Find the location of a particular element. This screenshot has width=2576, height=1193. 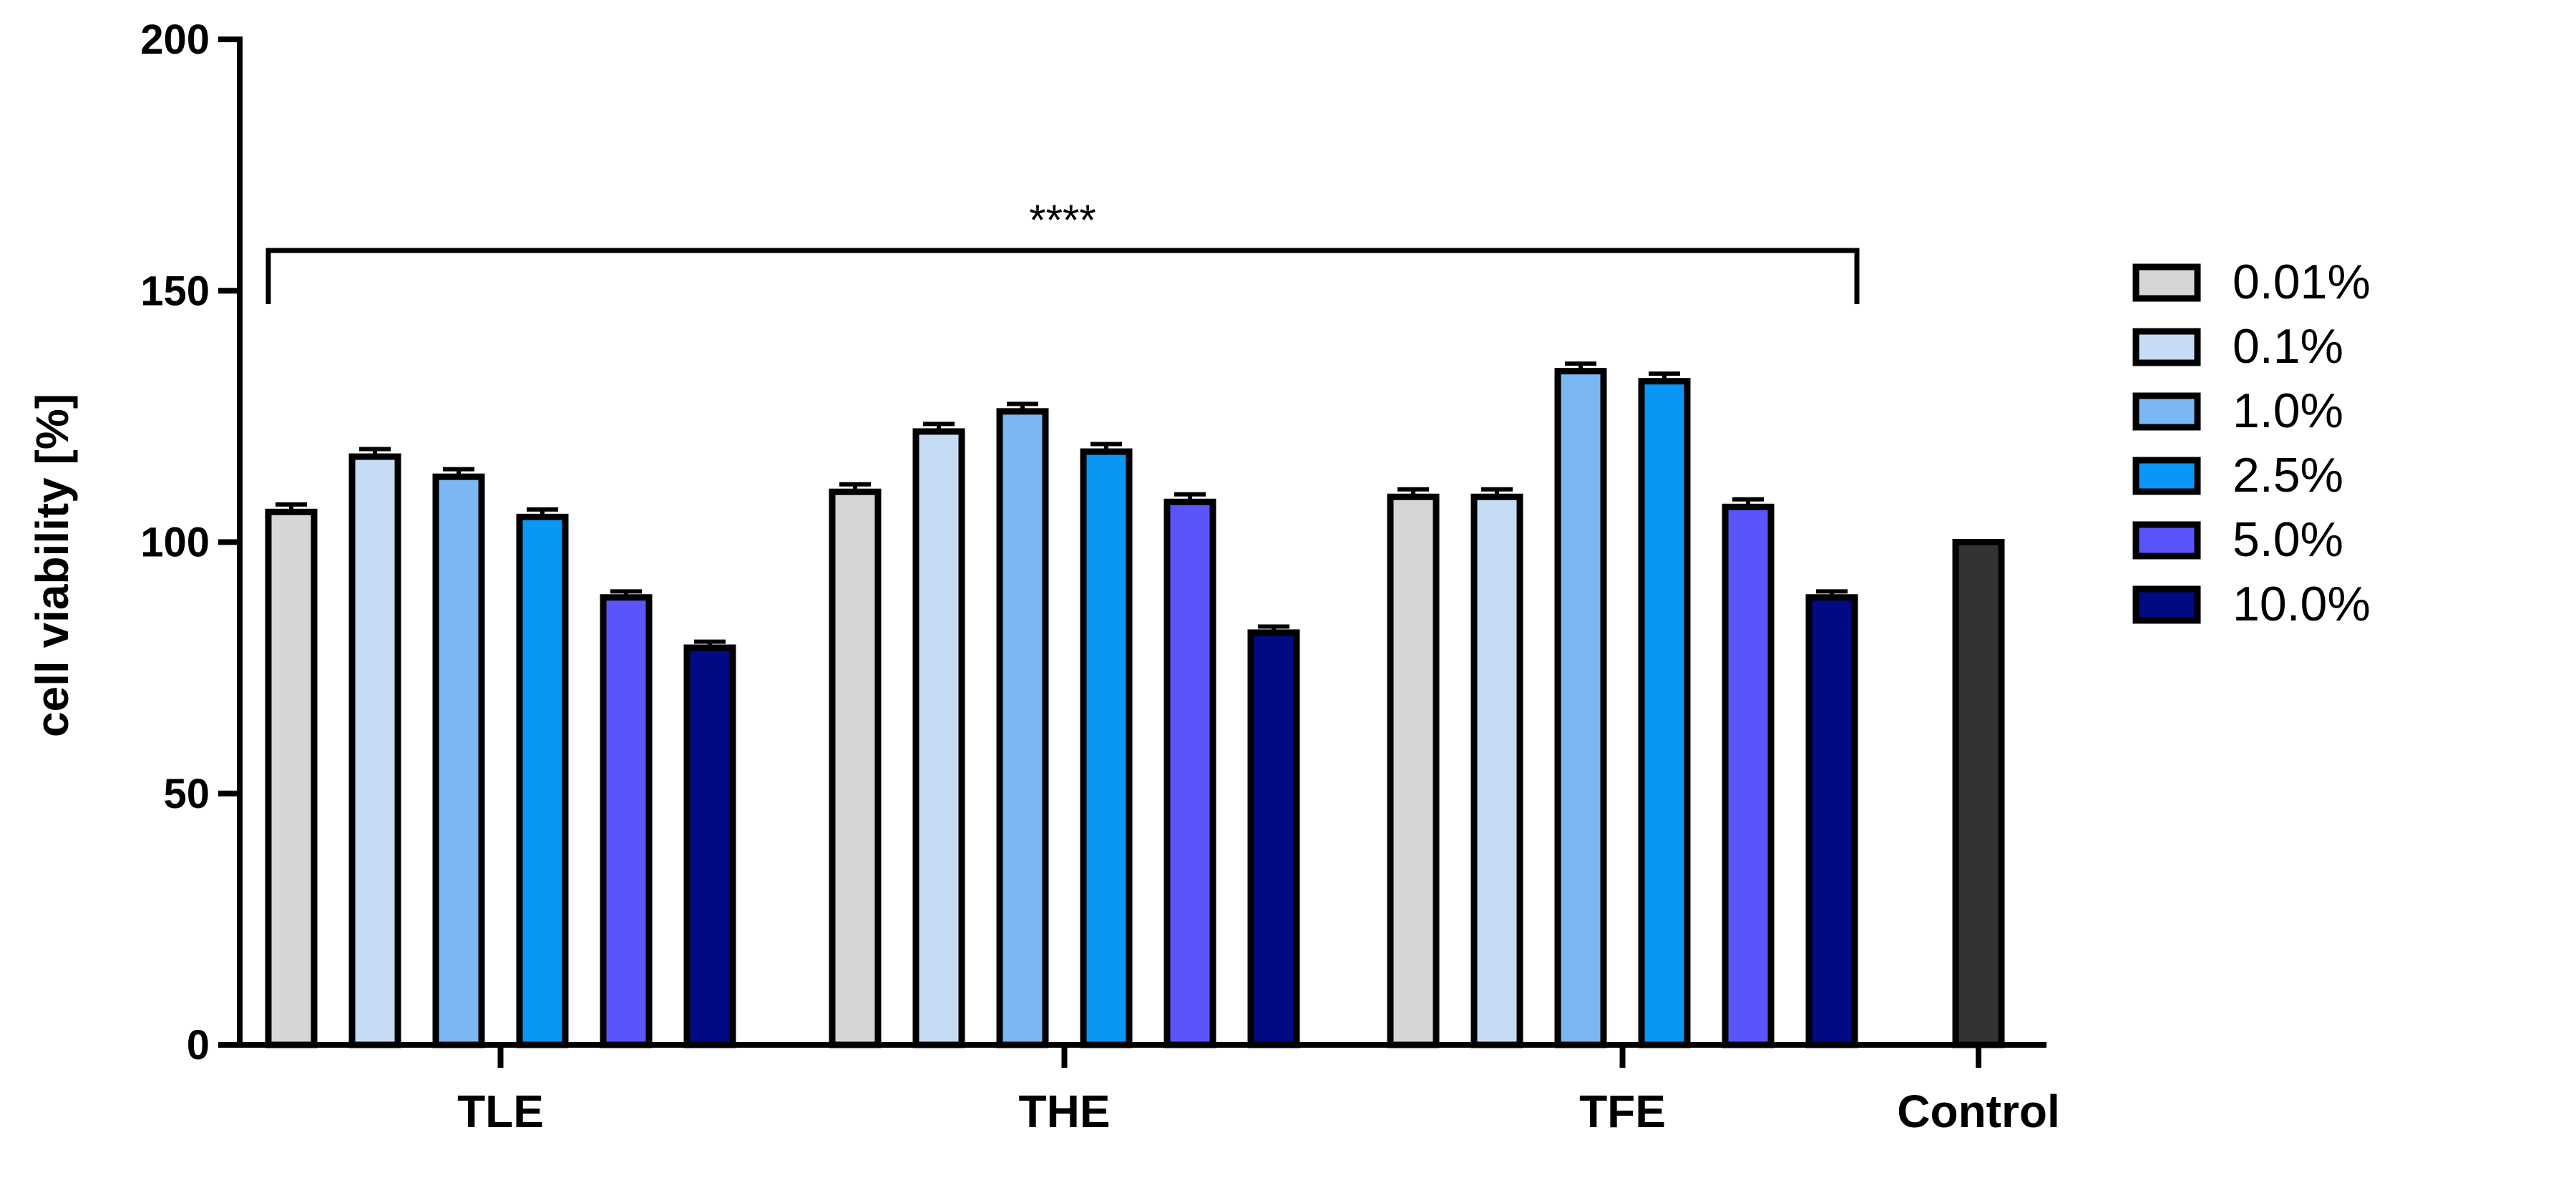

legend-label: 0.1% is located at coordinates (2288, 346).